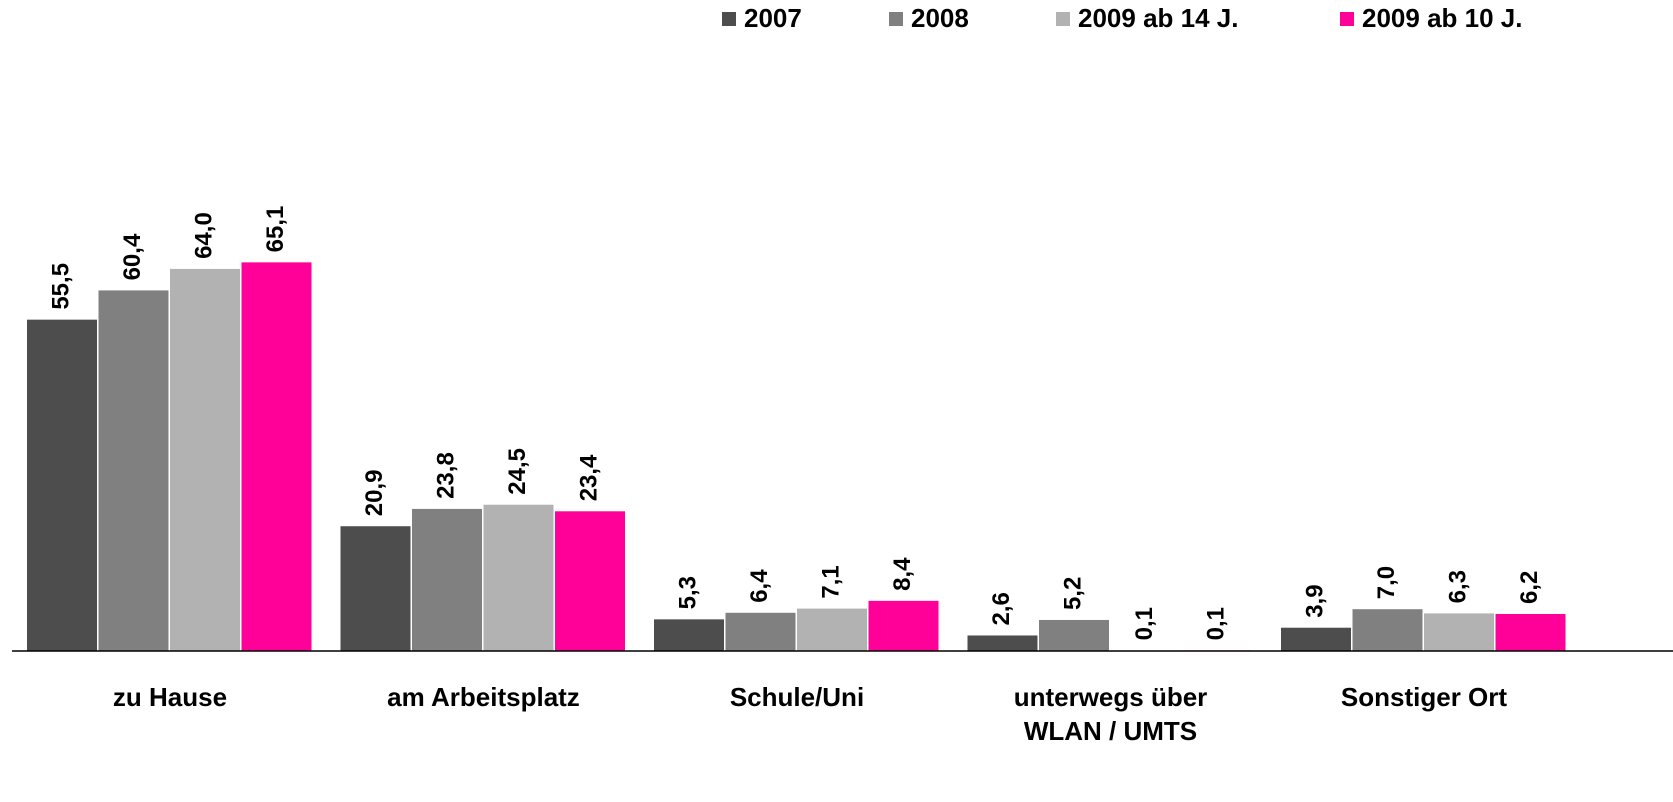 The width and height of the screenshot is (1673, 802). I want to click on value-label: 60,4, so click(132, 256).